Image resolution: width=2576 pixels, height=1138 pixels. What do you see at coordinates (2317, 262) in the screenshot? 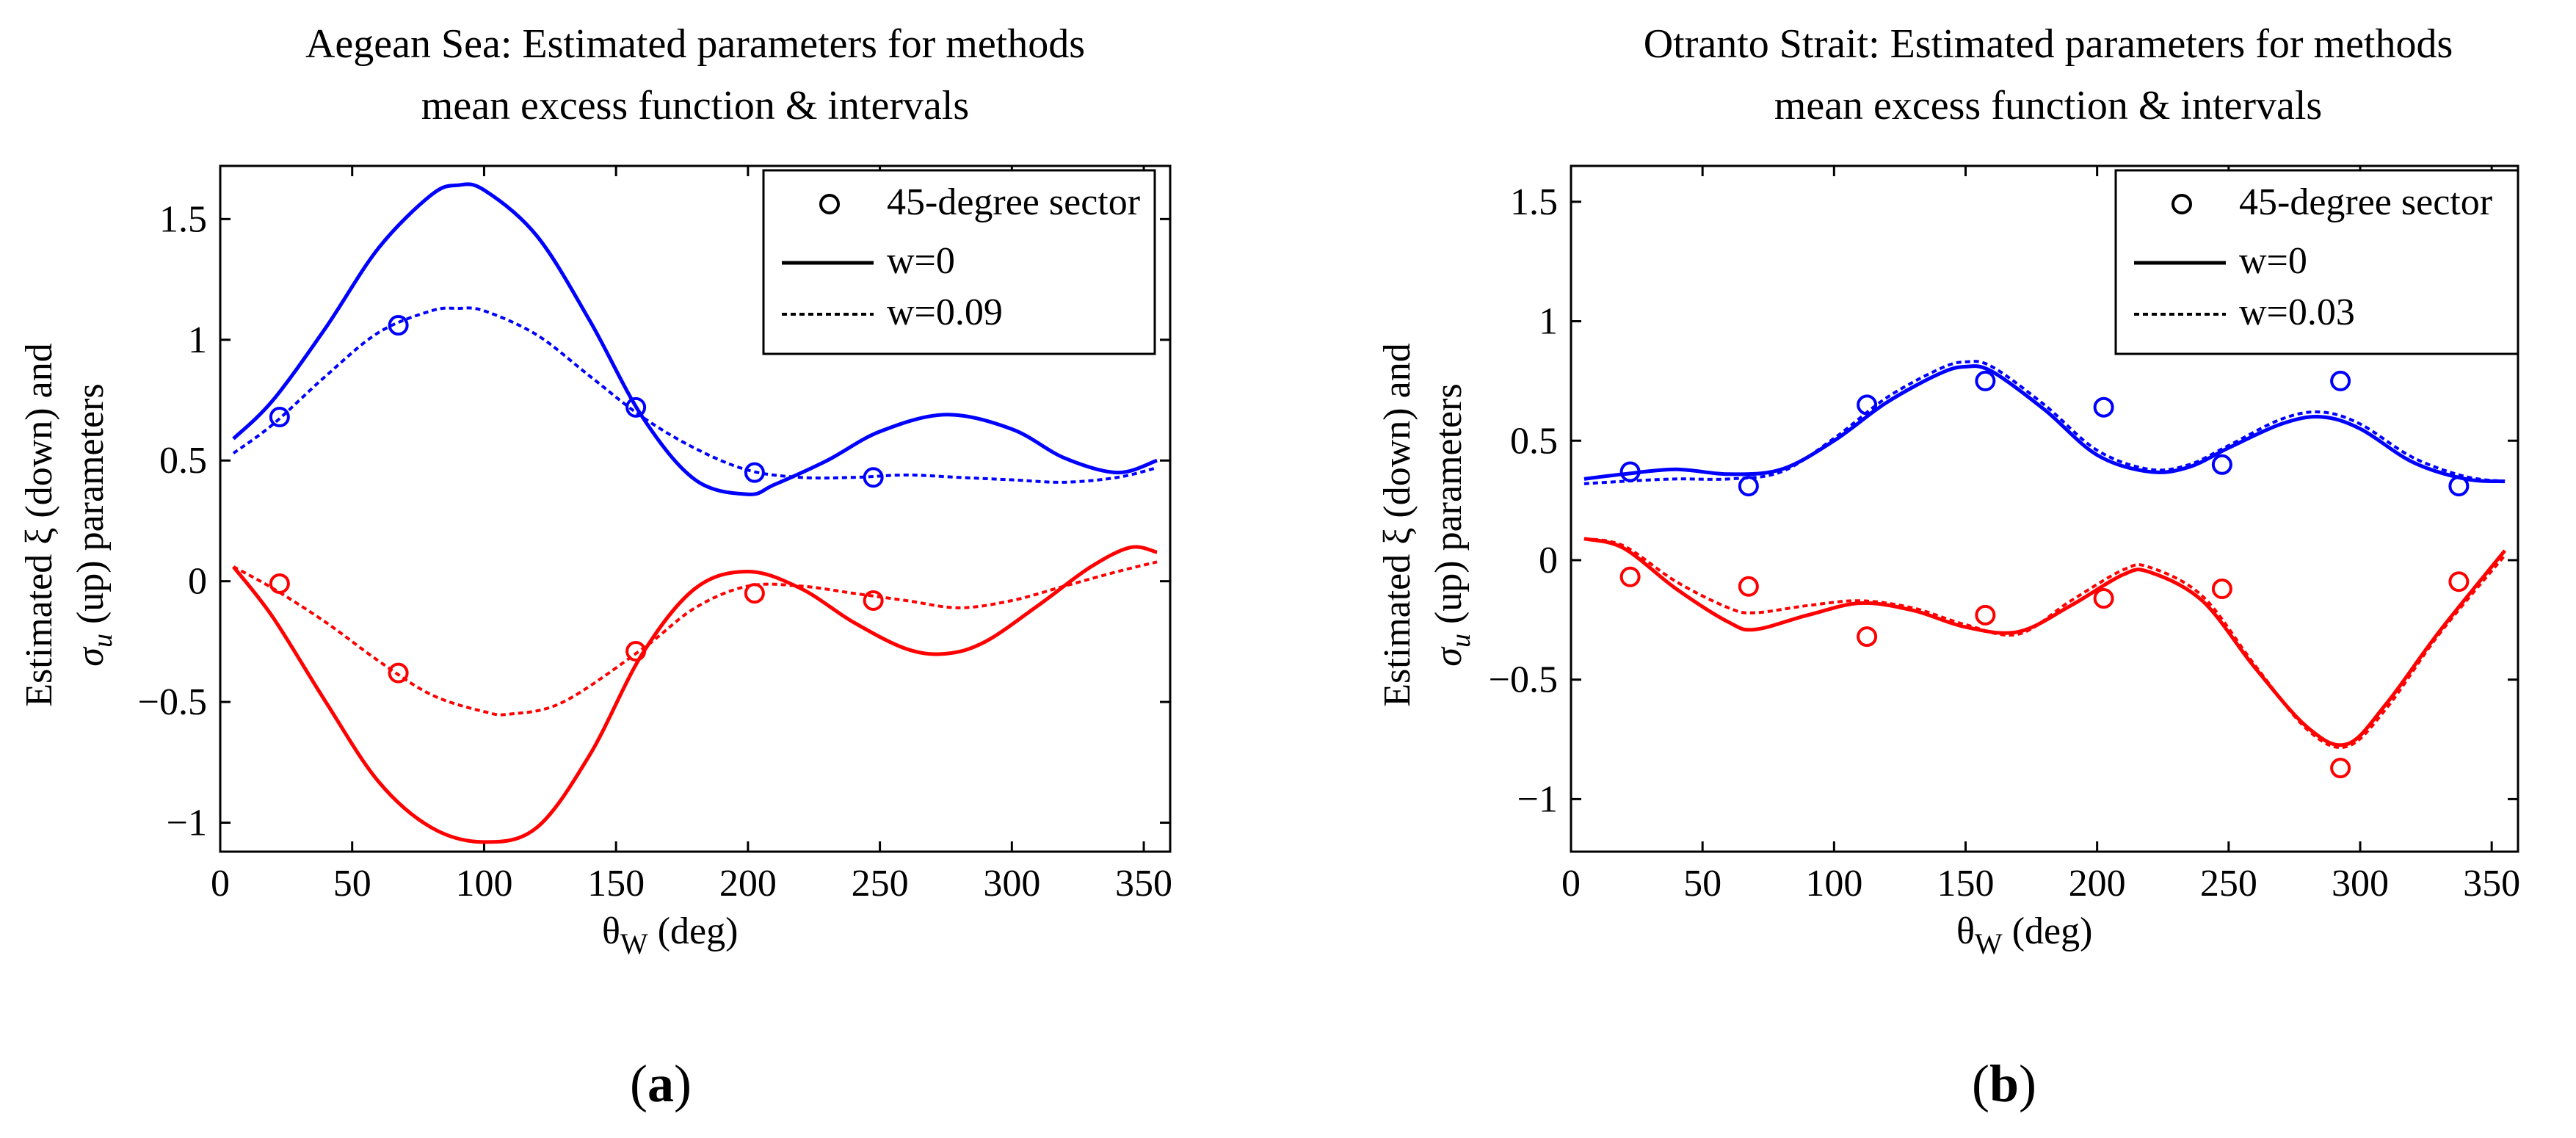
I see `legend: 45-degree sector w=0 w=0.03` at bounding box center [2317, 262].